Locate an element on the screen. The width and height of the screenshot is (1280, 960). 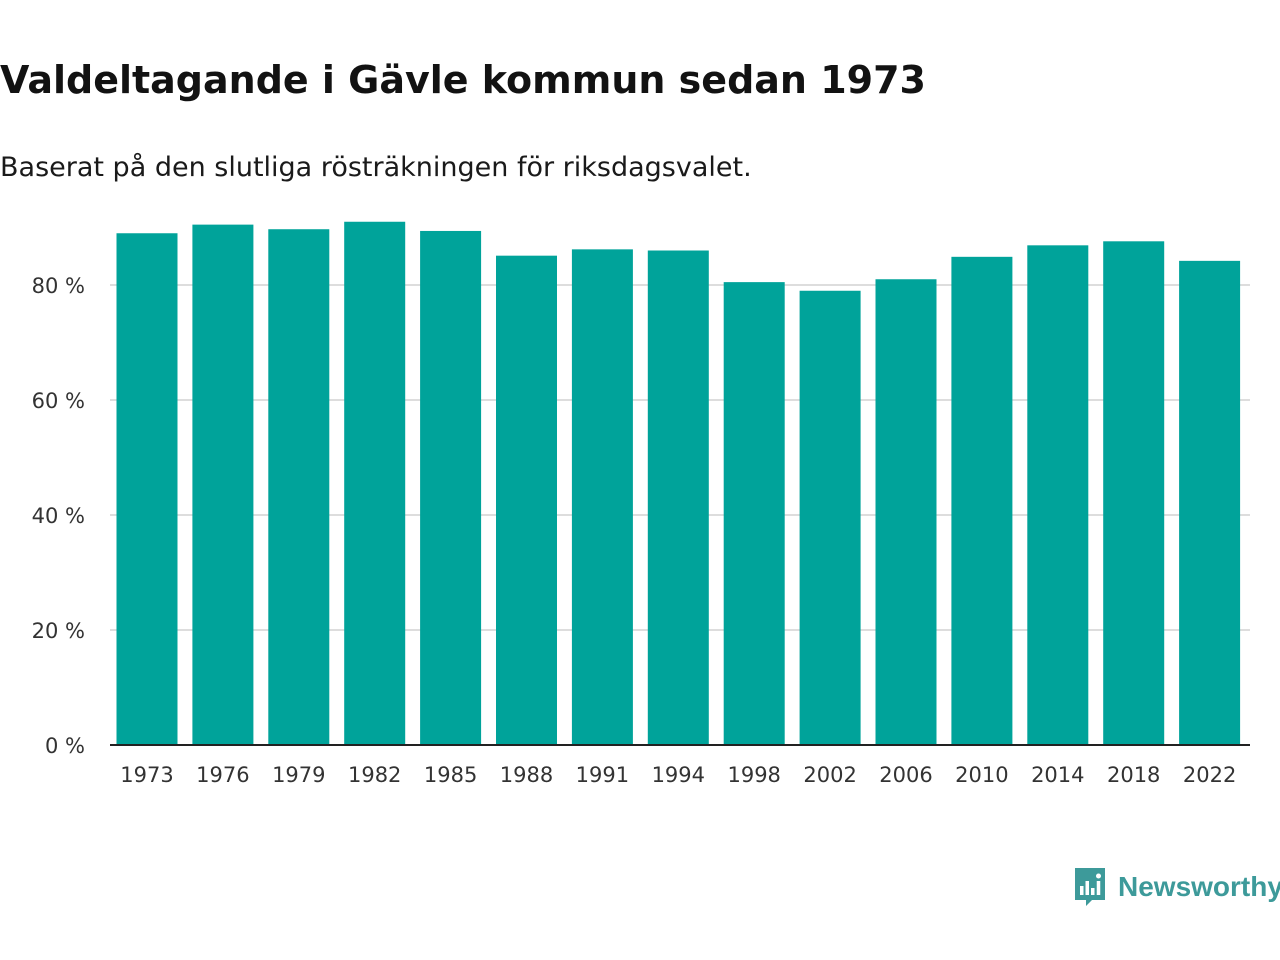
x-tick-label: 1994 is located at coordinates (678, 775).